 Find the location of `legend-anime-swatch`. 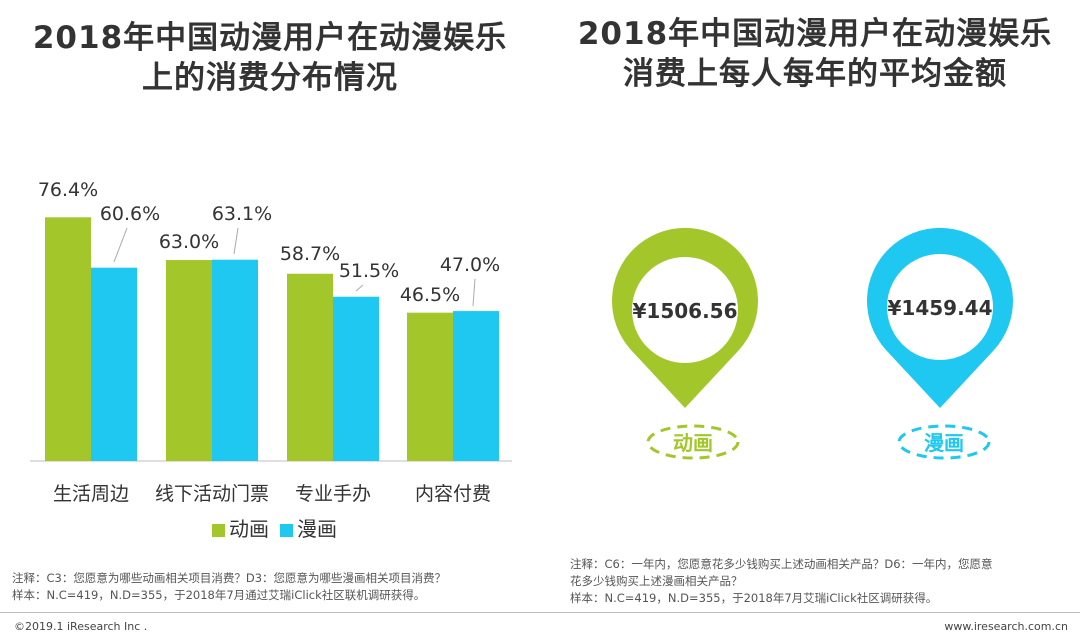

legend-anime-swatch is located at coordinates (218, 530).